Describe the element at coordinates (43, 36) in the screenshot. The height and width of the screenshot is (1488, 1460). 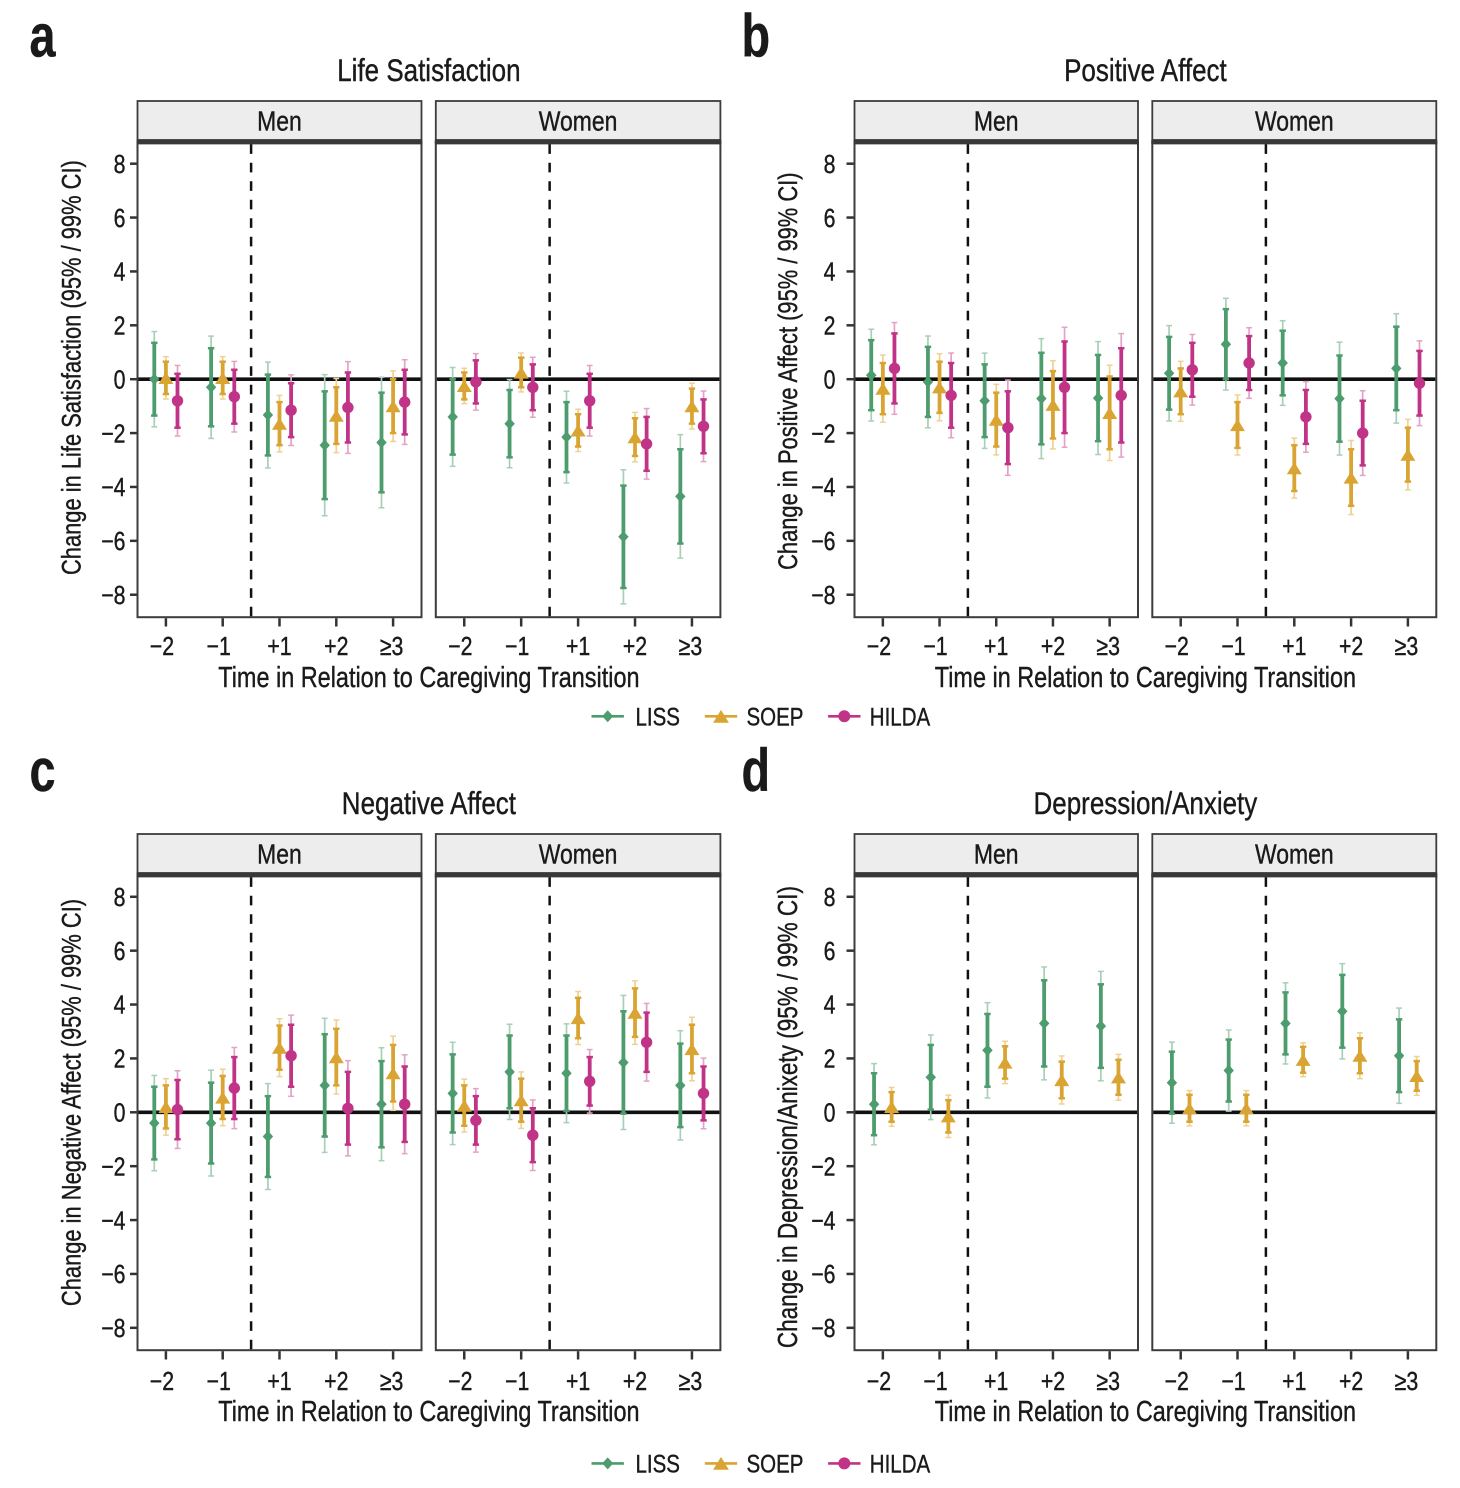
I see `svg-text: a` at that location.